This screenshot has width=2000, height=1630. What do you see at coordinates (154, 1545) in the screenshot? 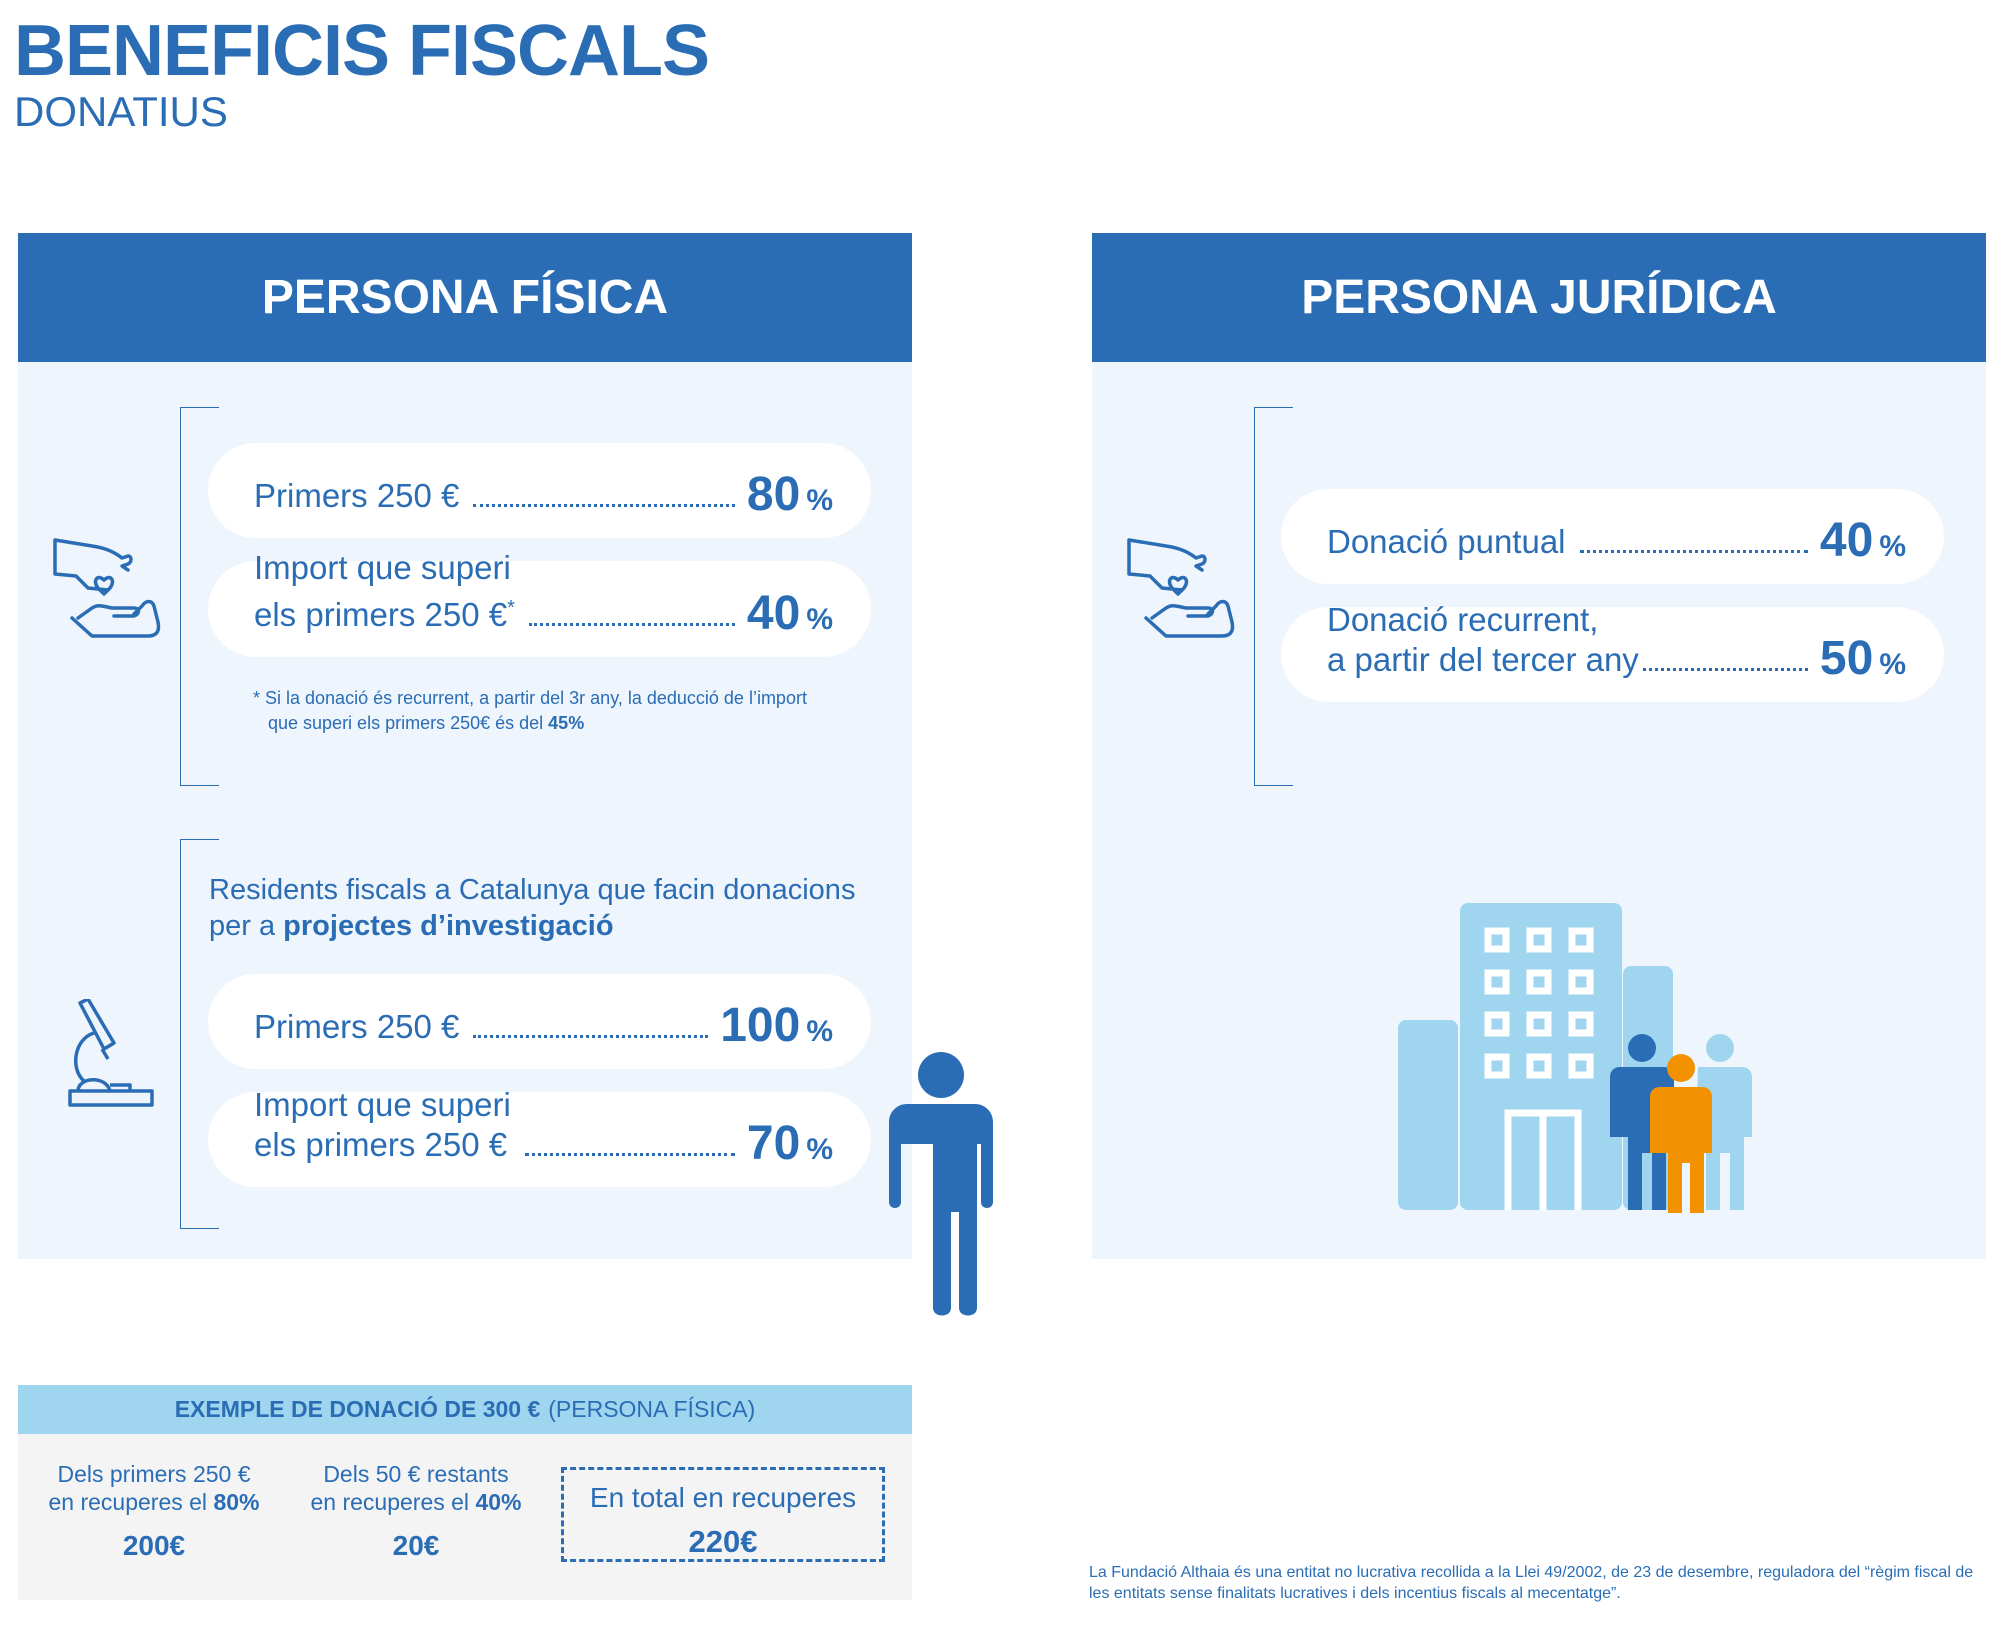
I see `col-amount: 200€` at bounding box center [154, 1545].